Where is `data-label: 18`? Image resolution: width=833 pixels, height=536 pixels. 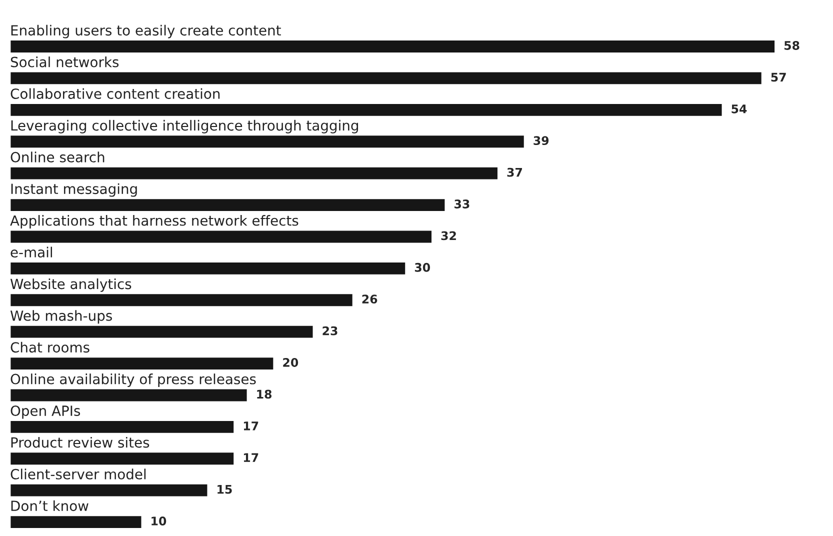 data-label: 18 is located at coordinates (264, 394).